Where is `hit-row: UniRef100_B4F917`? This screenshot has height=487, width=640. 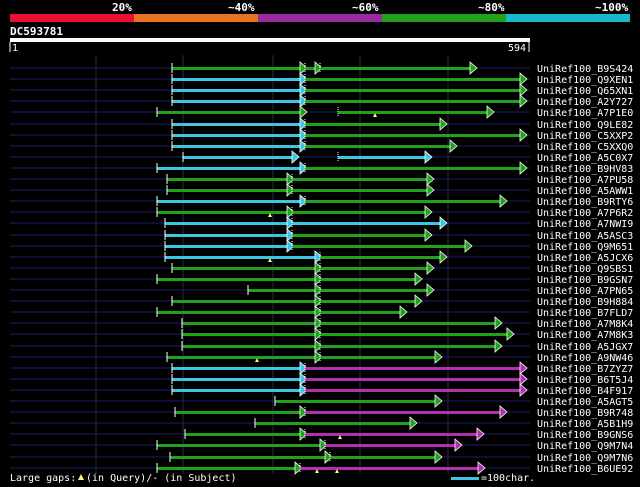 hit-row: UniRef100_B4F917 is located at coordinates (321, 390).